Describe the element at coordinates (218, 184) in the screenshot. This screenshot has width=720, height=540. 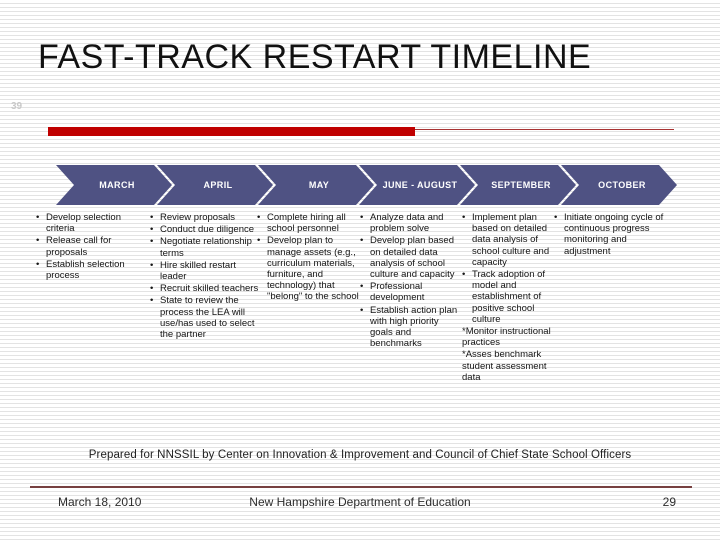
I see `chevron-month-label: APRIL` at that location.